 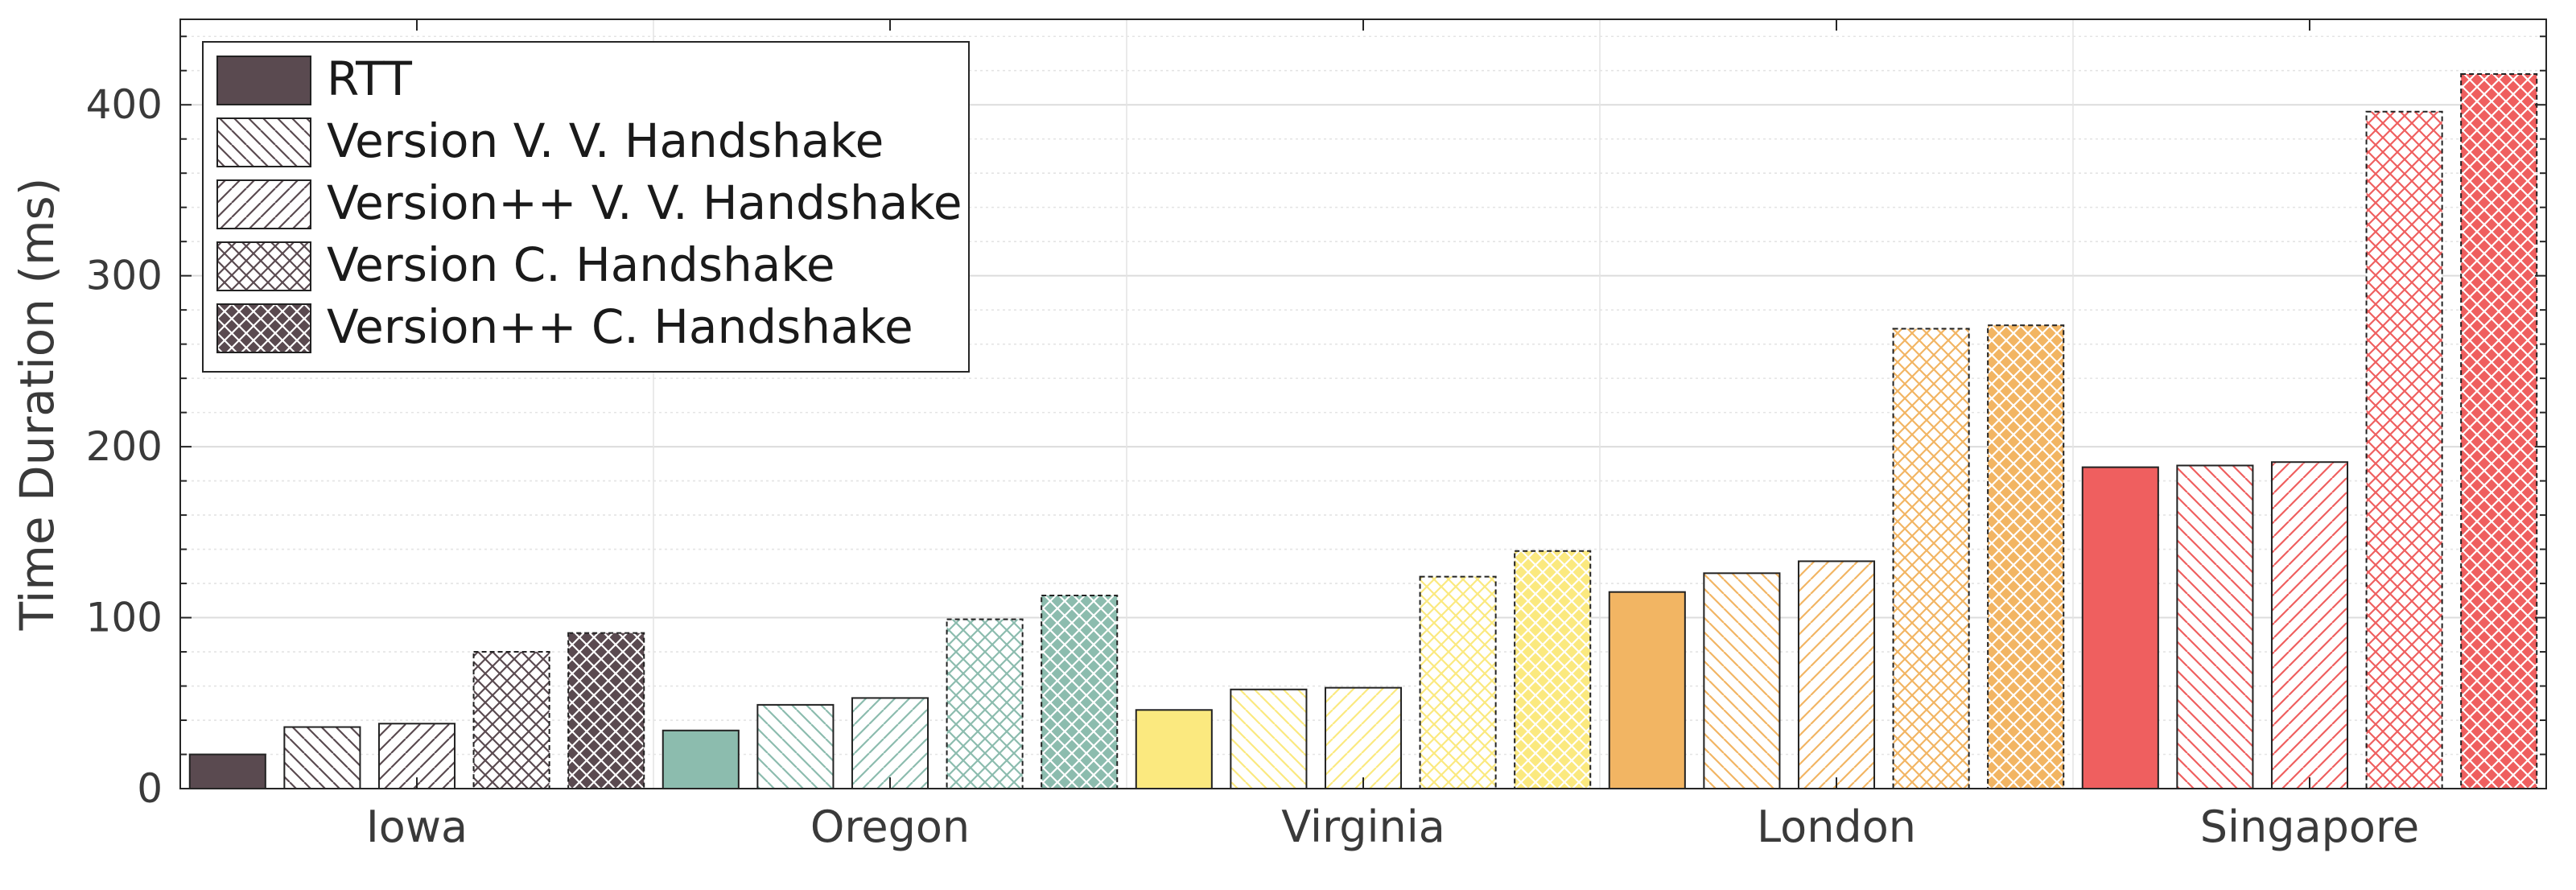 What do you see at coordinates (150, 788) in the screenshot?
I see `y-tick-label: 0` at bounding box center [150, 788].